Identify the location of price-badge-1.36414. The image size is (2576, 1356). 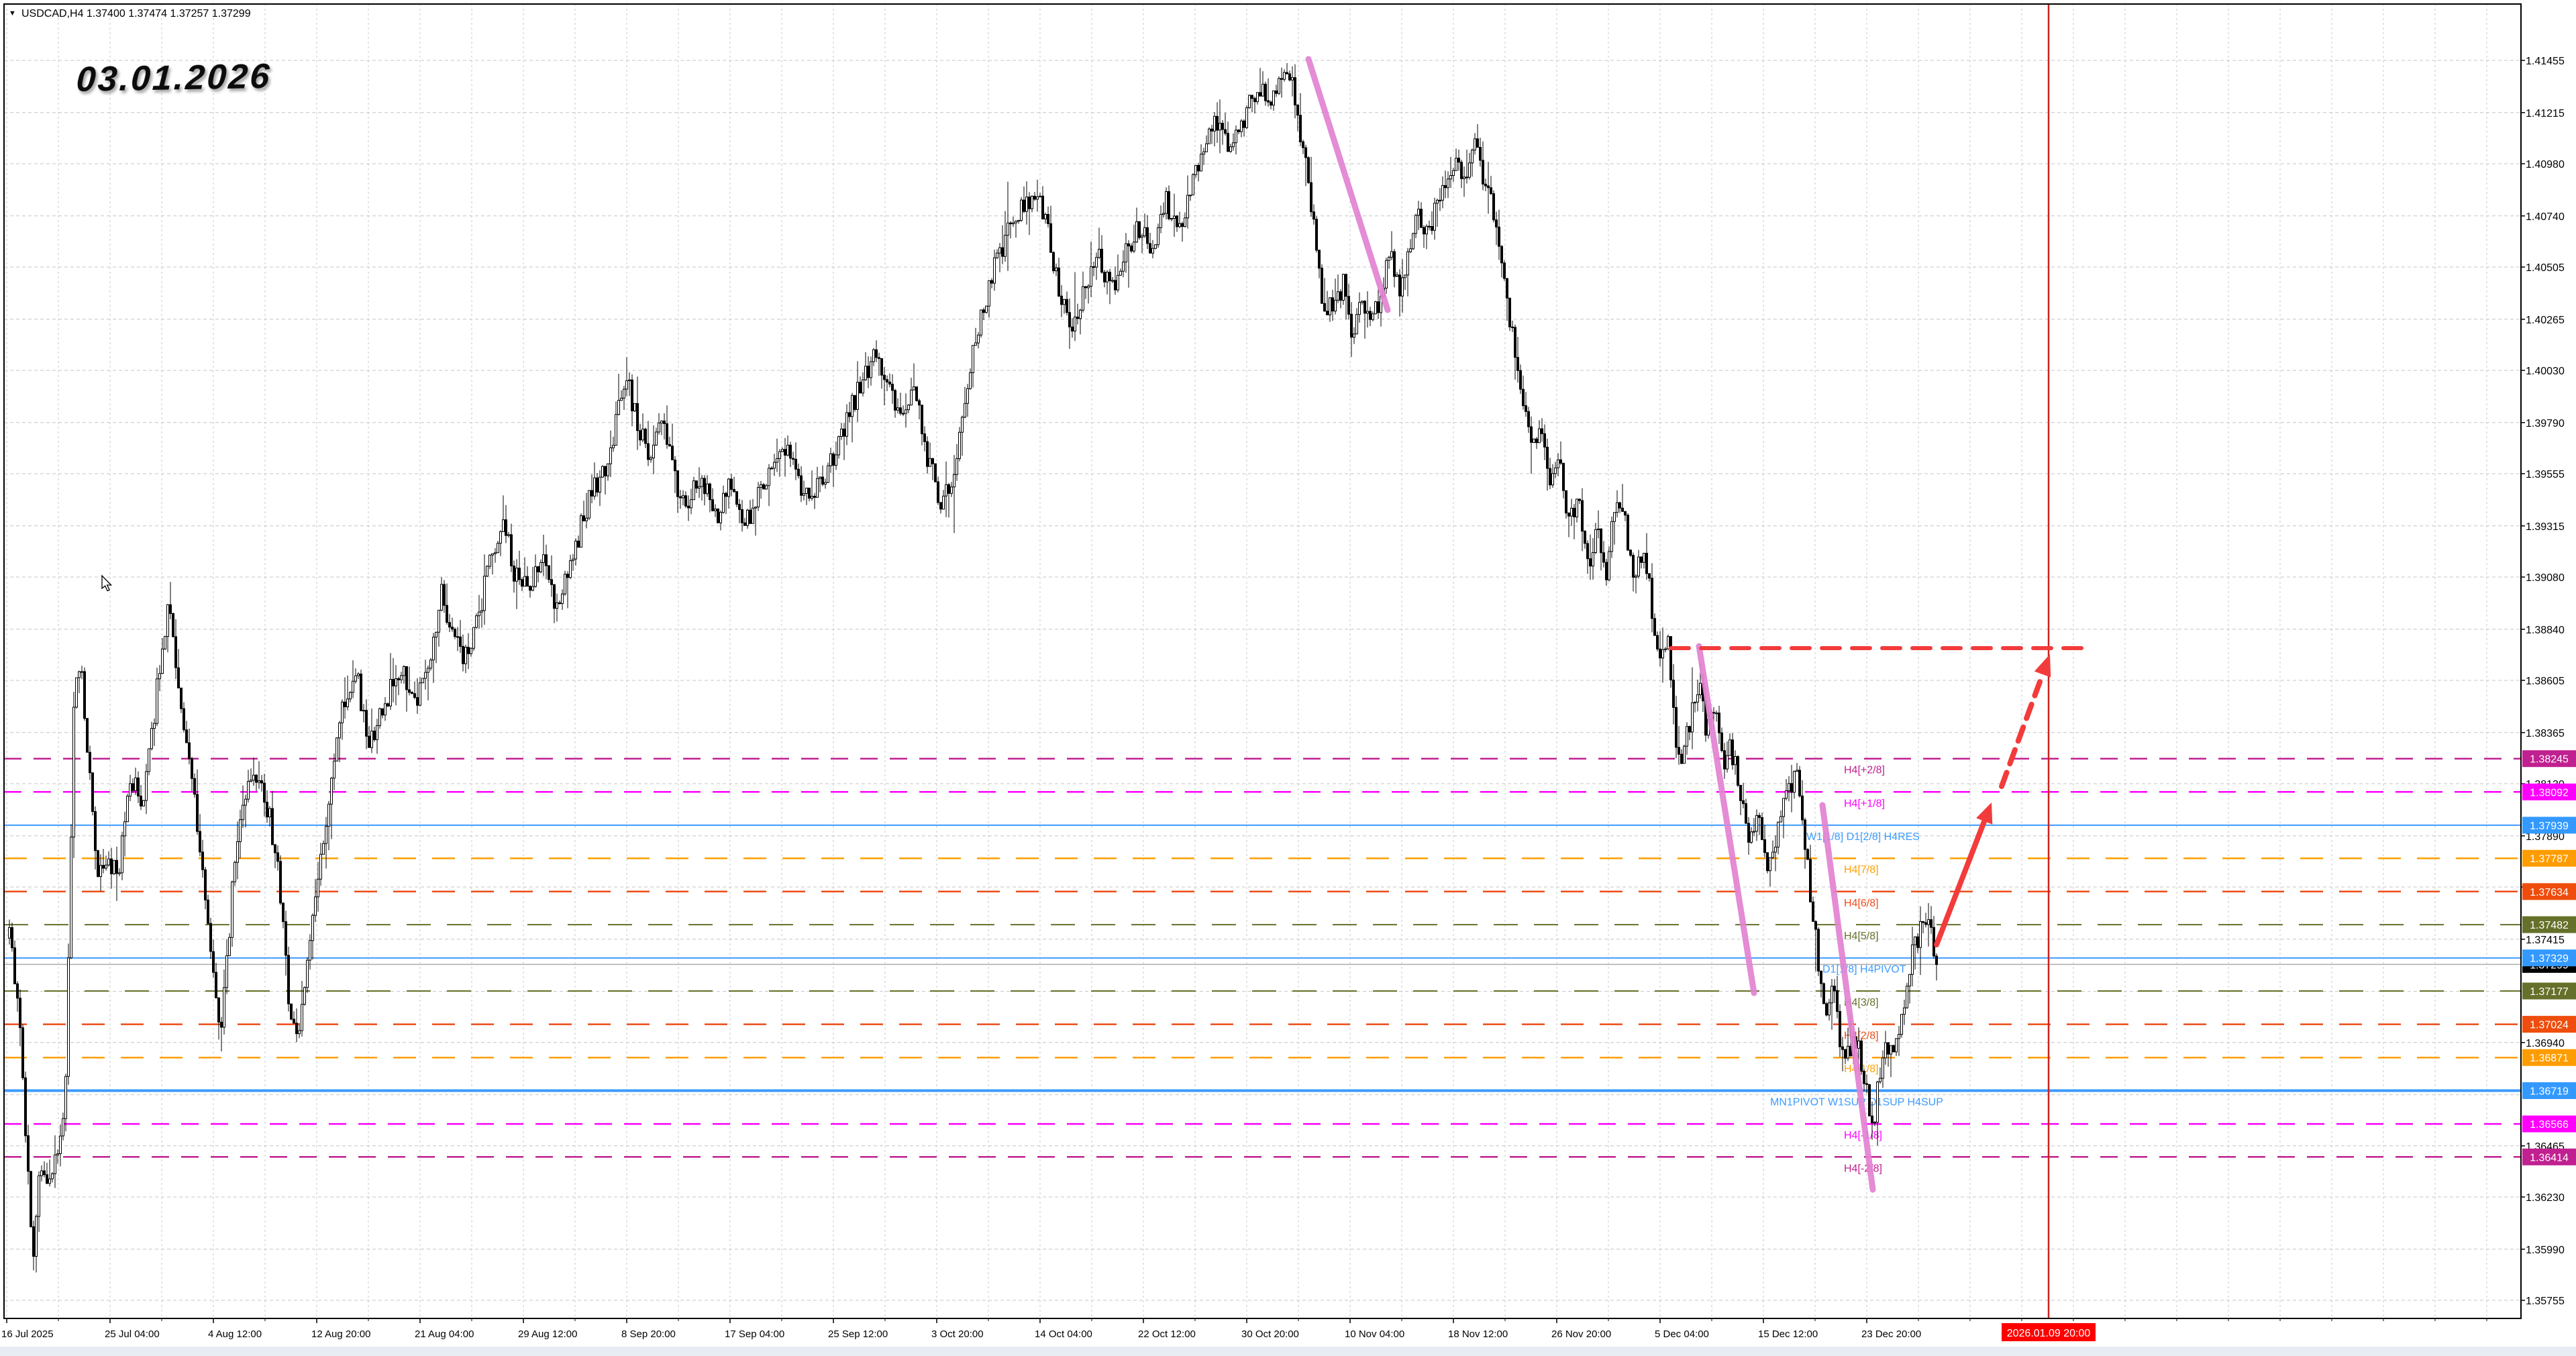
(2549, 1156).